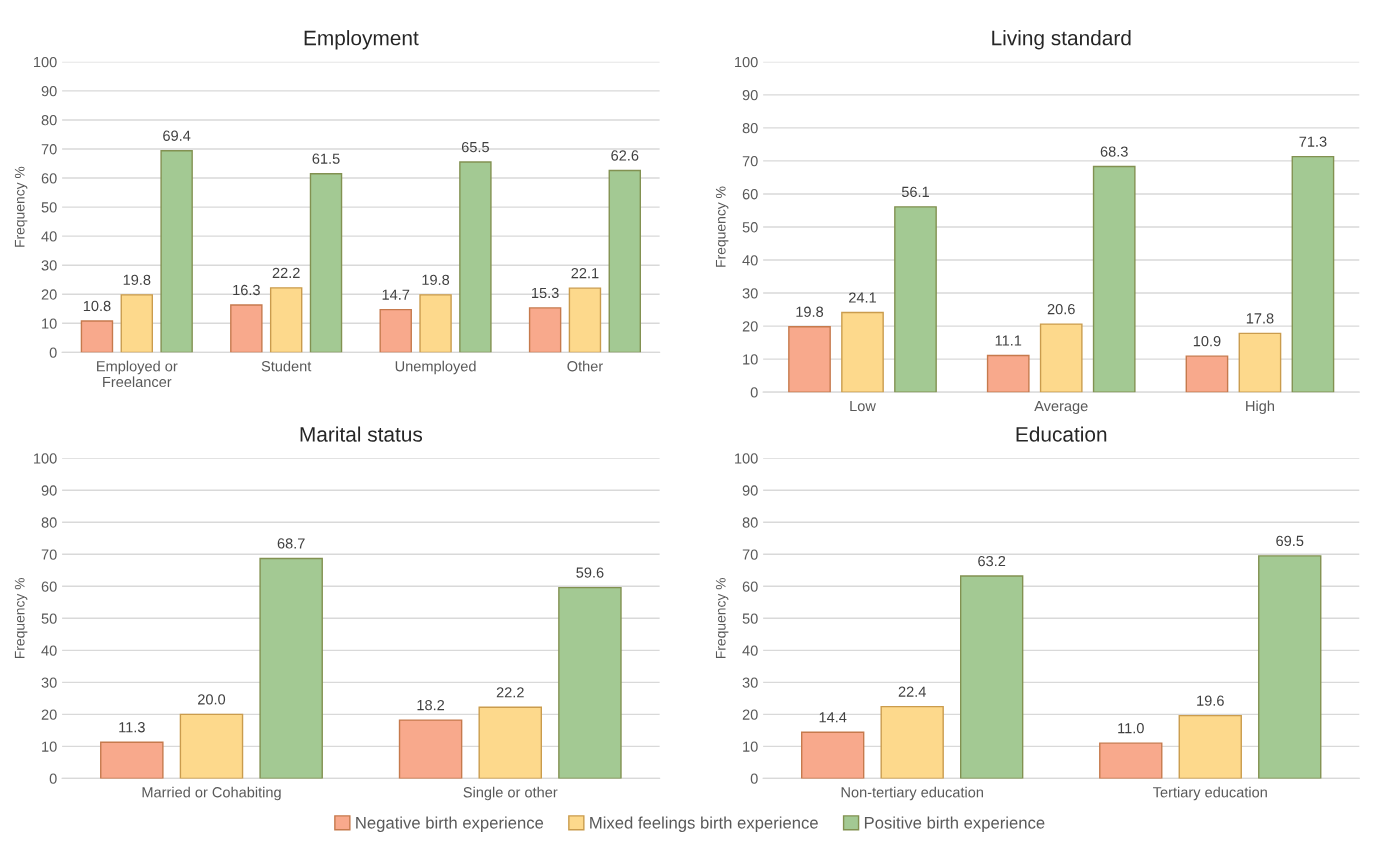 This screenshot has height=847, width=1380. What do you see at coordinates (97, 306) in the screenshot?
I see `data-label: 10.8` at bounding box center [97, 306].